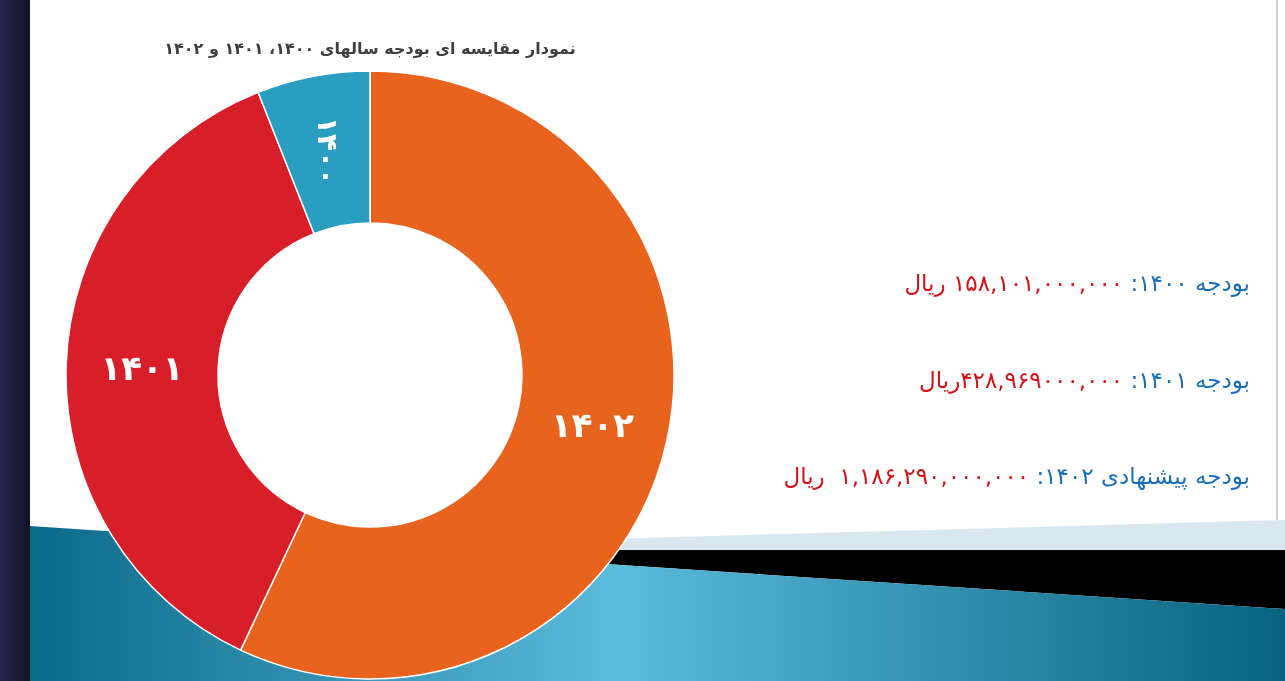 The width and height of the screenshot is (1285, 681). What do you see at coordinates (1143, 476) in the screenshot?
I see `annotation: بودجه پیشنهادی ۱۴۰۲:` at bounding box center [1143, 476].